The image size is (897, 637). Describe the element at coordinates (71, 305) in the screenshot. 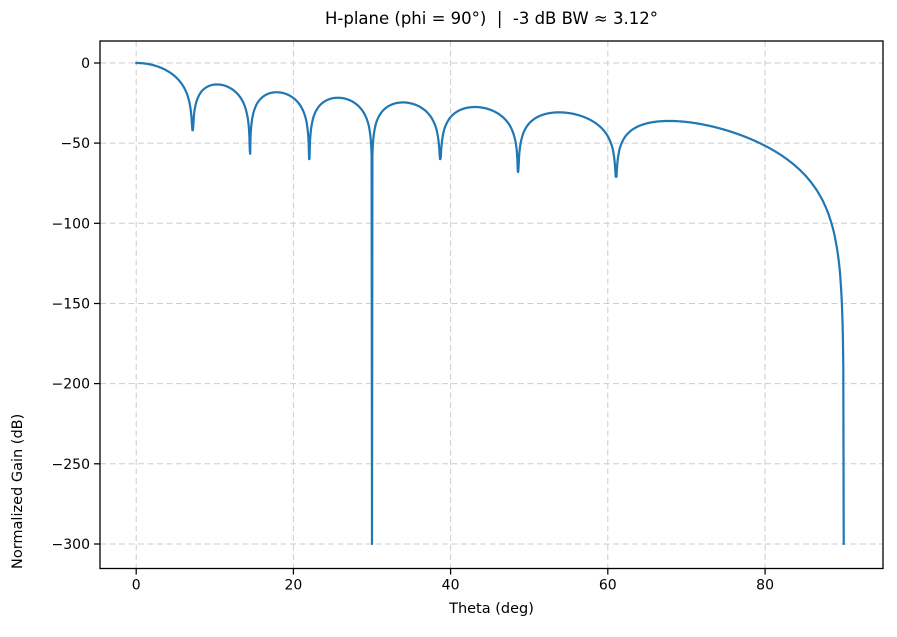

I see `y-tick-label: −150` at that location.